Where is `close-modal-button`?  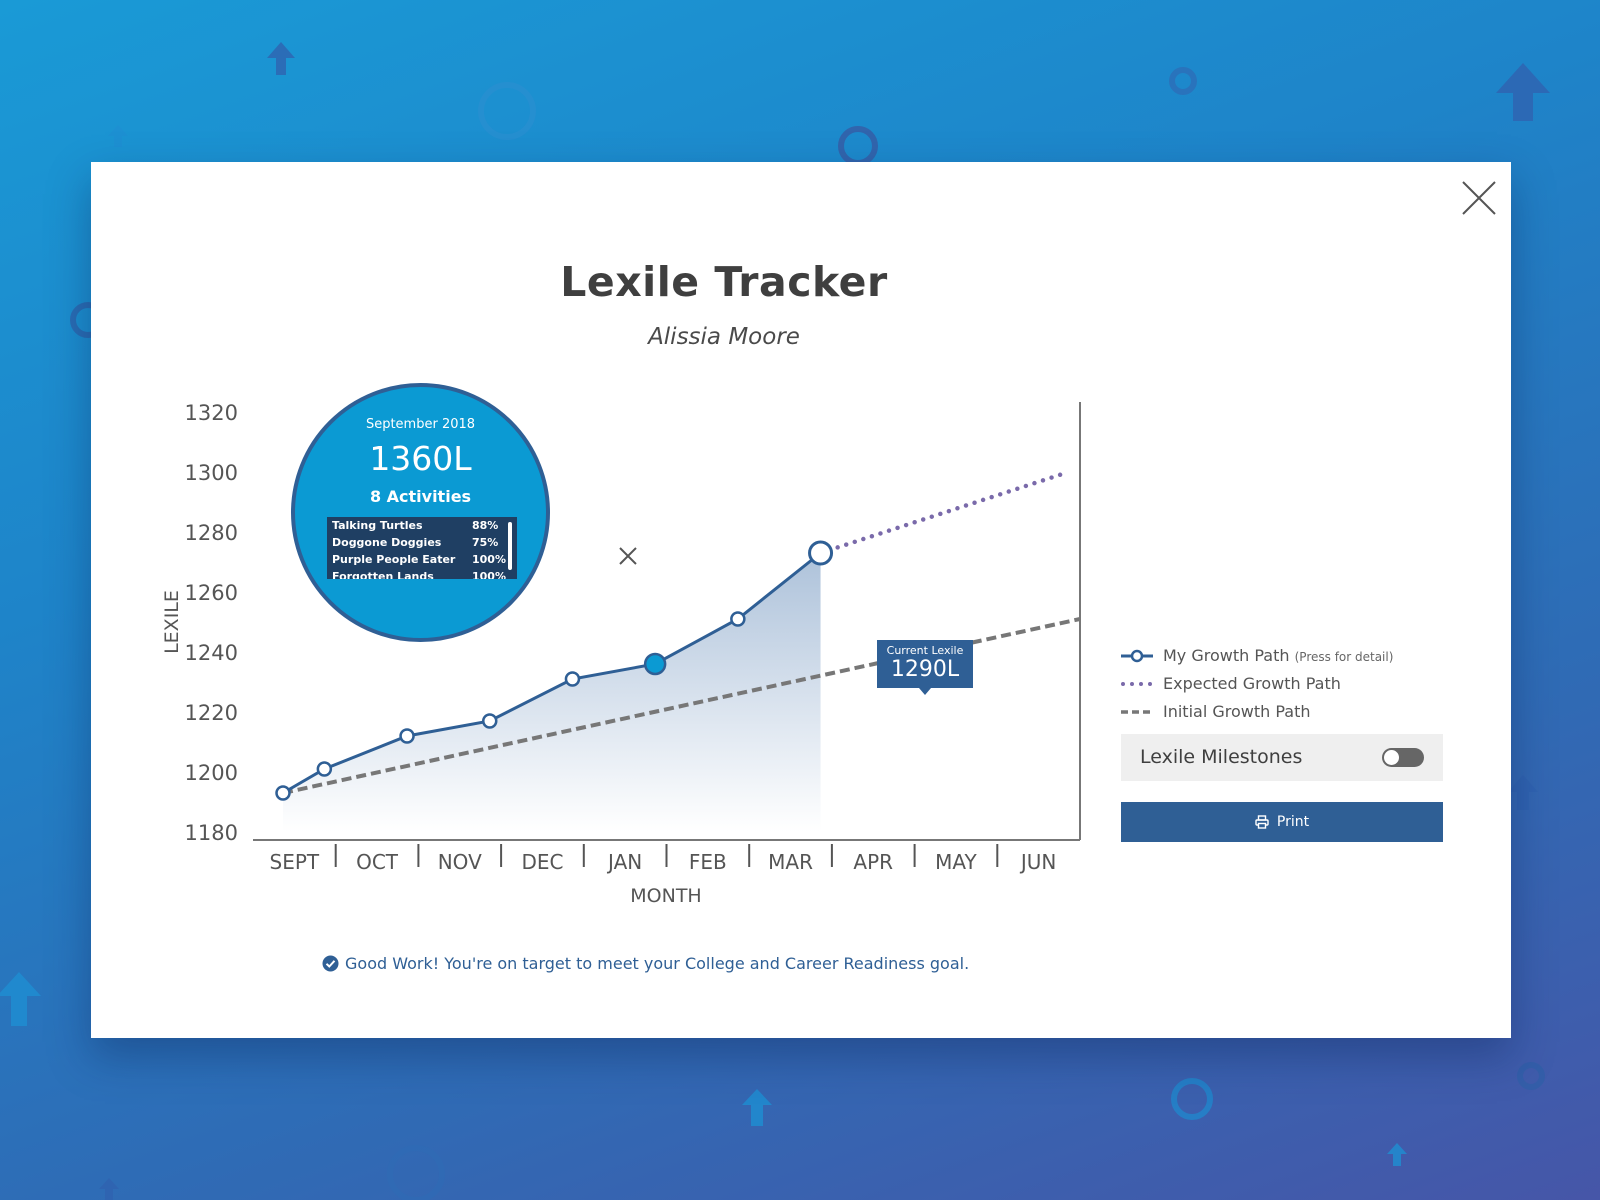
close-modal-button is located at coordinates (1479, 198).